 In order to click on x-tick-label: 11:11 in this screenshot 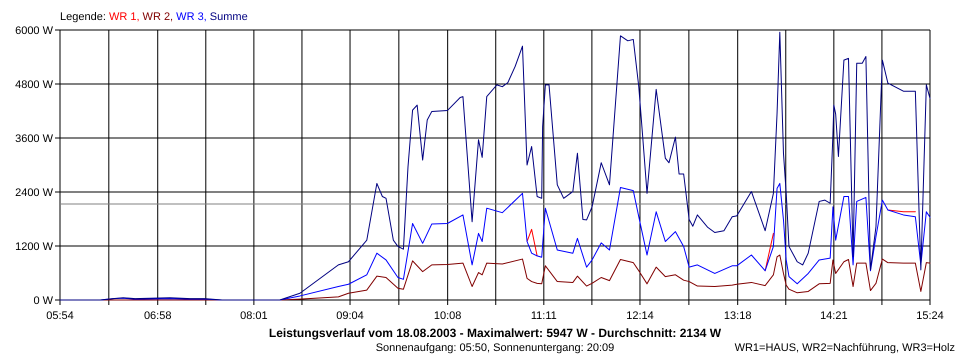, I will do `click(543, 316)`.